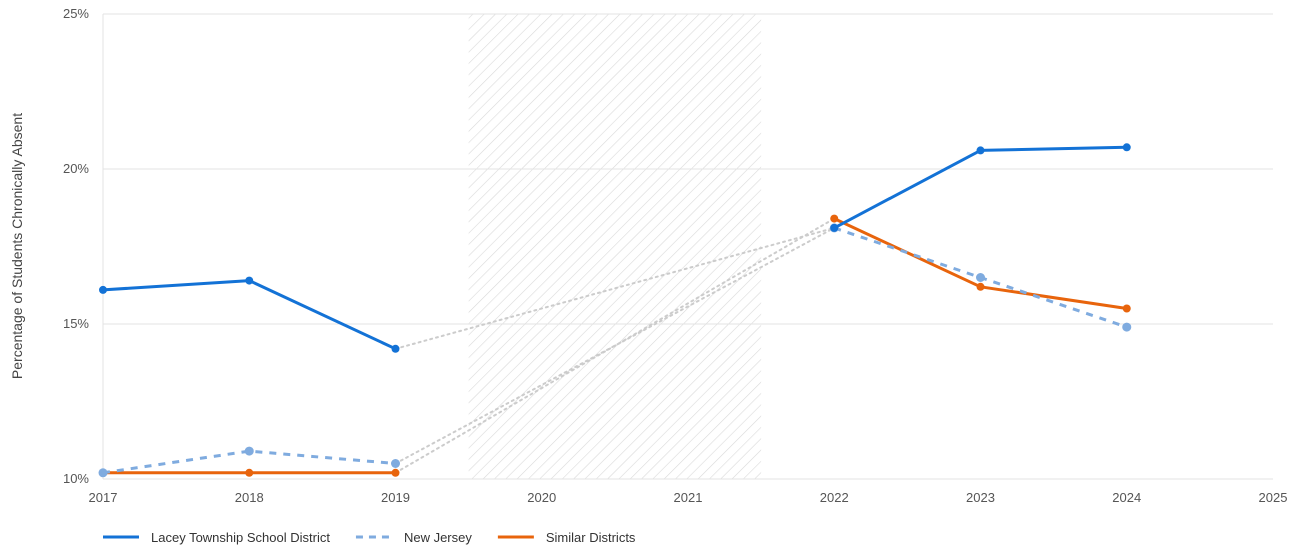 Image resolution: width=1303 pixels, height=552 pixels. I want to click on legend-label: Lacey Township School District, so click(240, 537).